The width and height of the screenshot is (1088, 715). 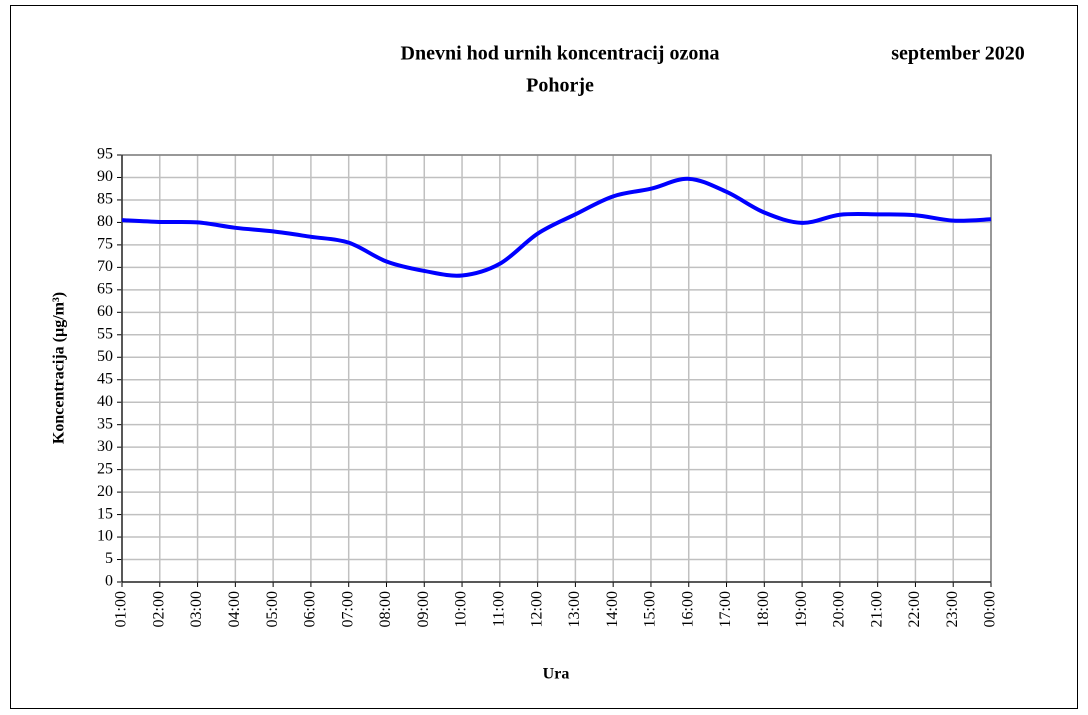 What do you see at coordinates (105, 468) in the screenshot?
I see `y-tick-label: 25` at bounding box center [105, 468].